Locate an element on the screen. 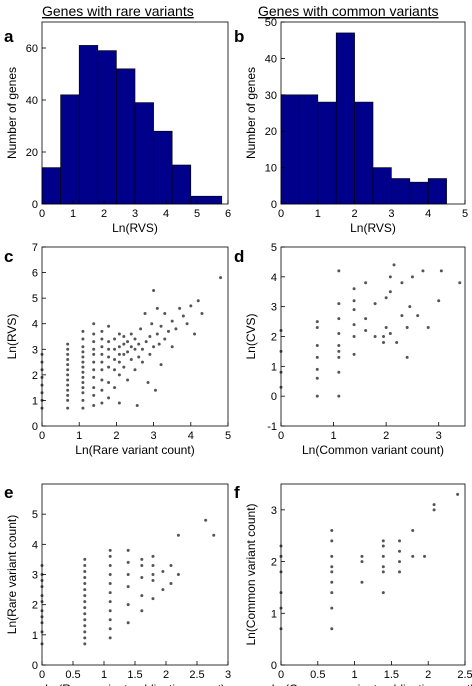 This screenshot has height=686, width=472. y-tick-label: 60 is located at coordinates (32, 49).